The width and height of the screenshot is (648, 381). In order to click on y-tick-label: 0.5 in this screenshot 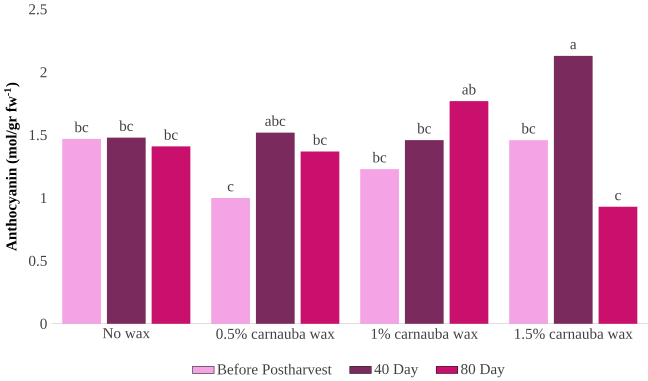, I will do `click(37, 261)`.